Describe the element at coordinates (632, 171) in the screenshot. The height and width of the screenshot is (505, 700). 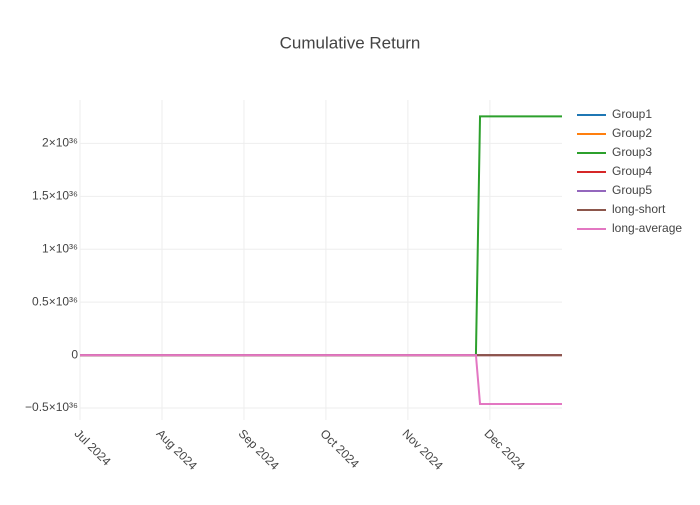
I see `legend-label: Group4` at that location.